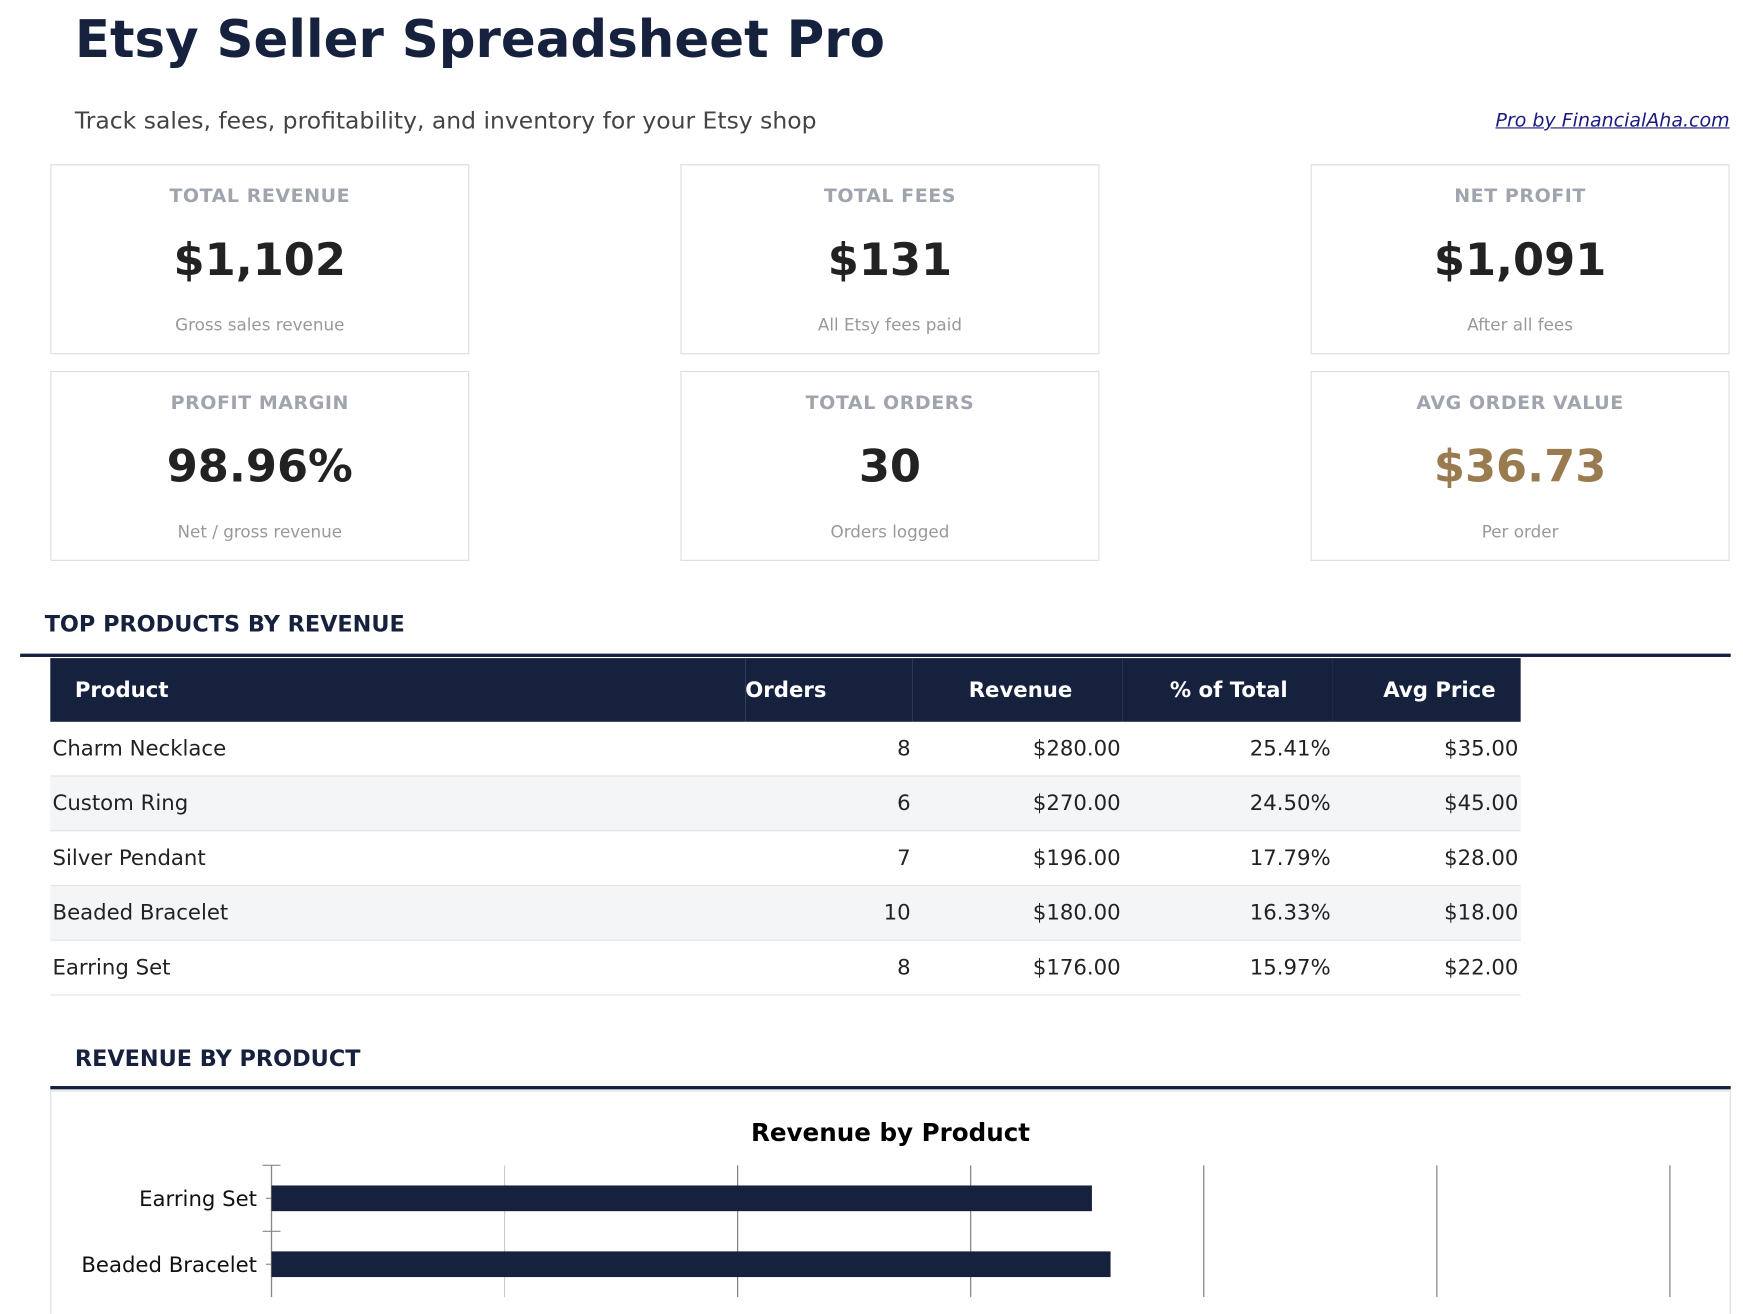  Describe the element at coordinates (890, 531) in the screenshot. I see `card-sub: Orders logged` at that location.